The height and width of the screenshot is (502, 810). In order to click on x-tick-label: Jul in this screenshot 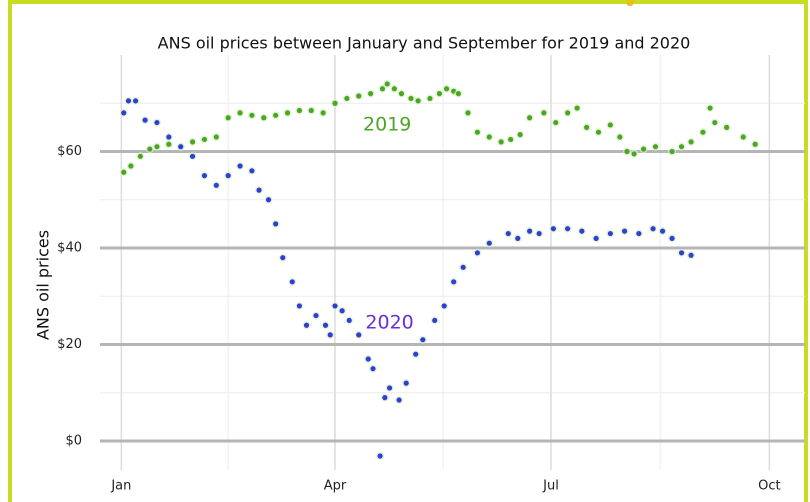, I will do `click(550, 486)`.